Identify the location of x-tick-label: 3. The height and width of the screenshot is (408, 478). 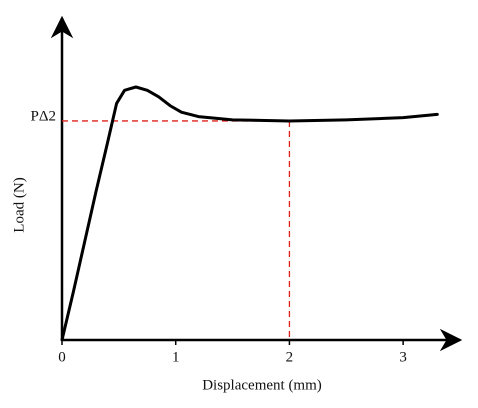
(403, 357).